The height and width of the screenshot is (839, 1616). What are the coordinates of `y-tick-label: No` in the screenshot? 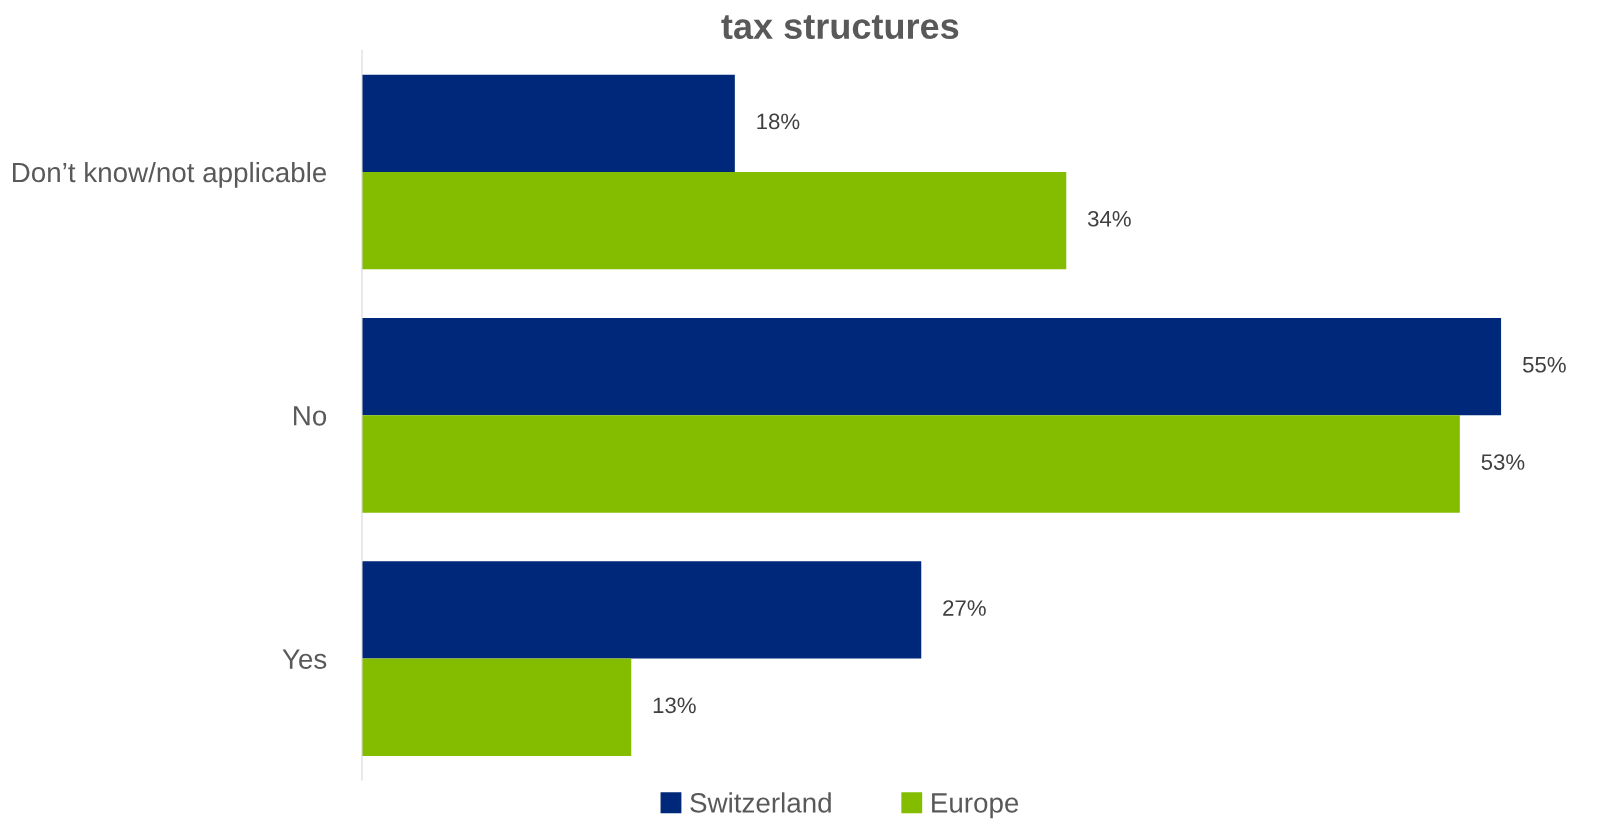 It's located at (310, 416).